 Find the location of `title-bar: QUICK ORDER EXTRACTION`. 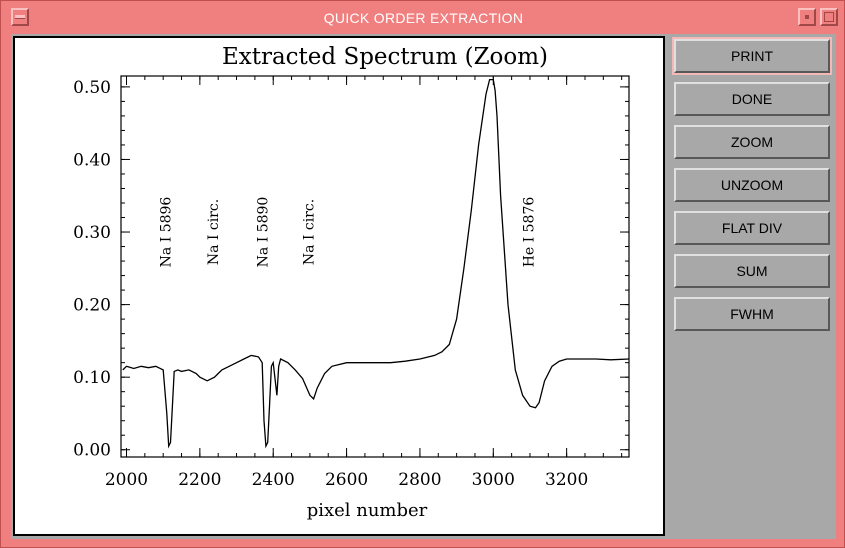

title-bar: QUICK ORDER EXTRACTION is located at coordinates (423, 18).